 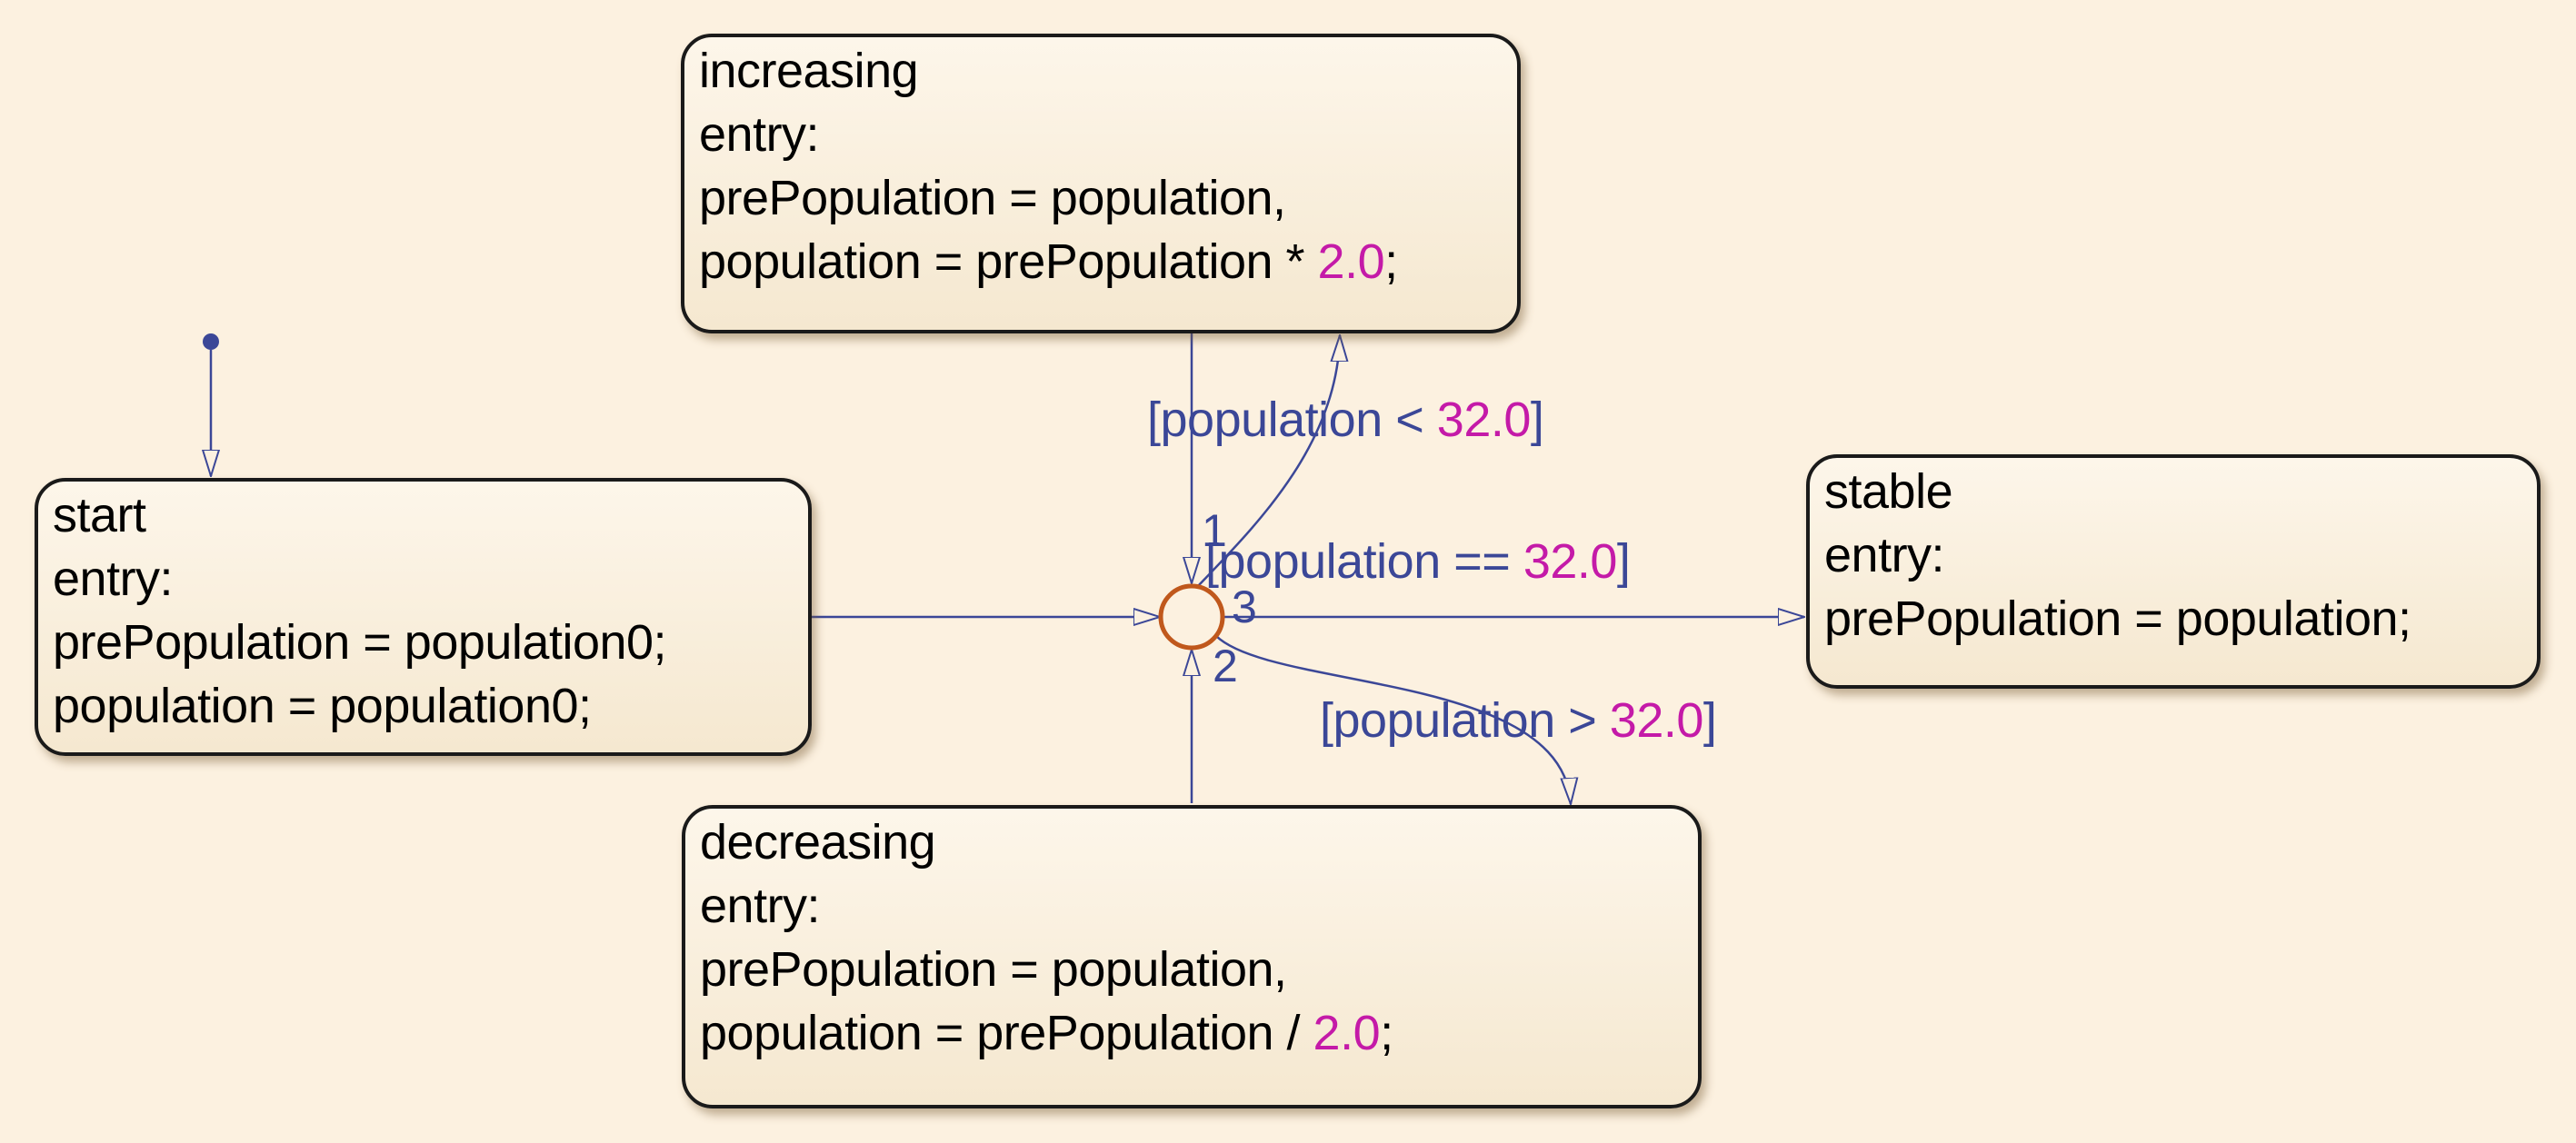 I want to click on guard-to-decreasing: [population > 32.0], so click(x=1518, y=720).